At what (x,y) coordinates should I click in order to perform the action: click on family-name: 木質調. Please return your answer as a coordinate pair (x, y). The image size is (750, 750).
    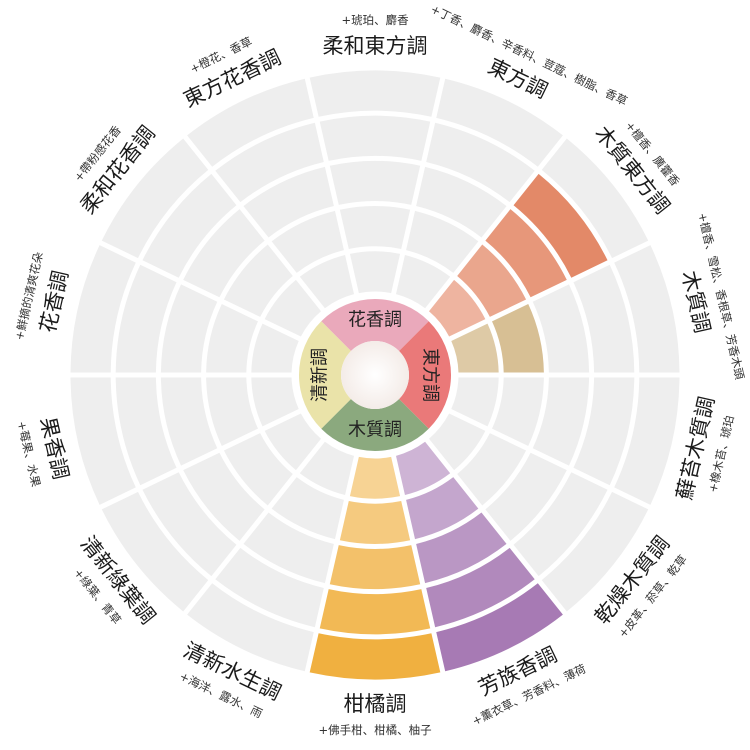
    Looking at the image, I should click on (695, 301).